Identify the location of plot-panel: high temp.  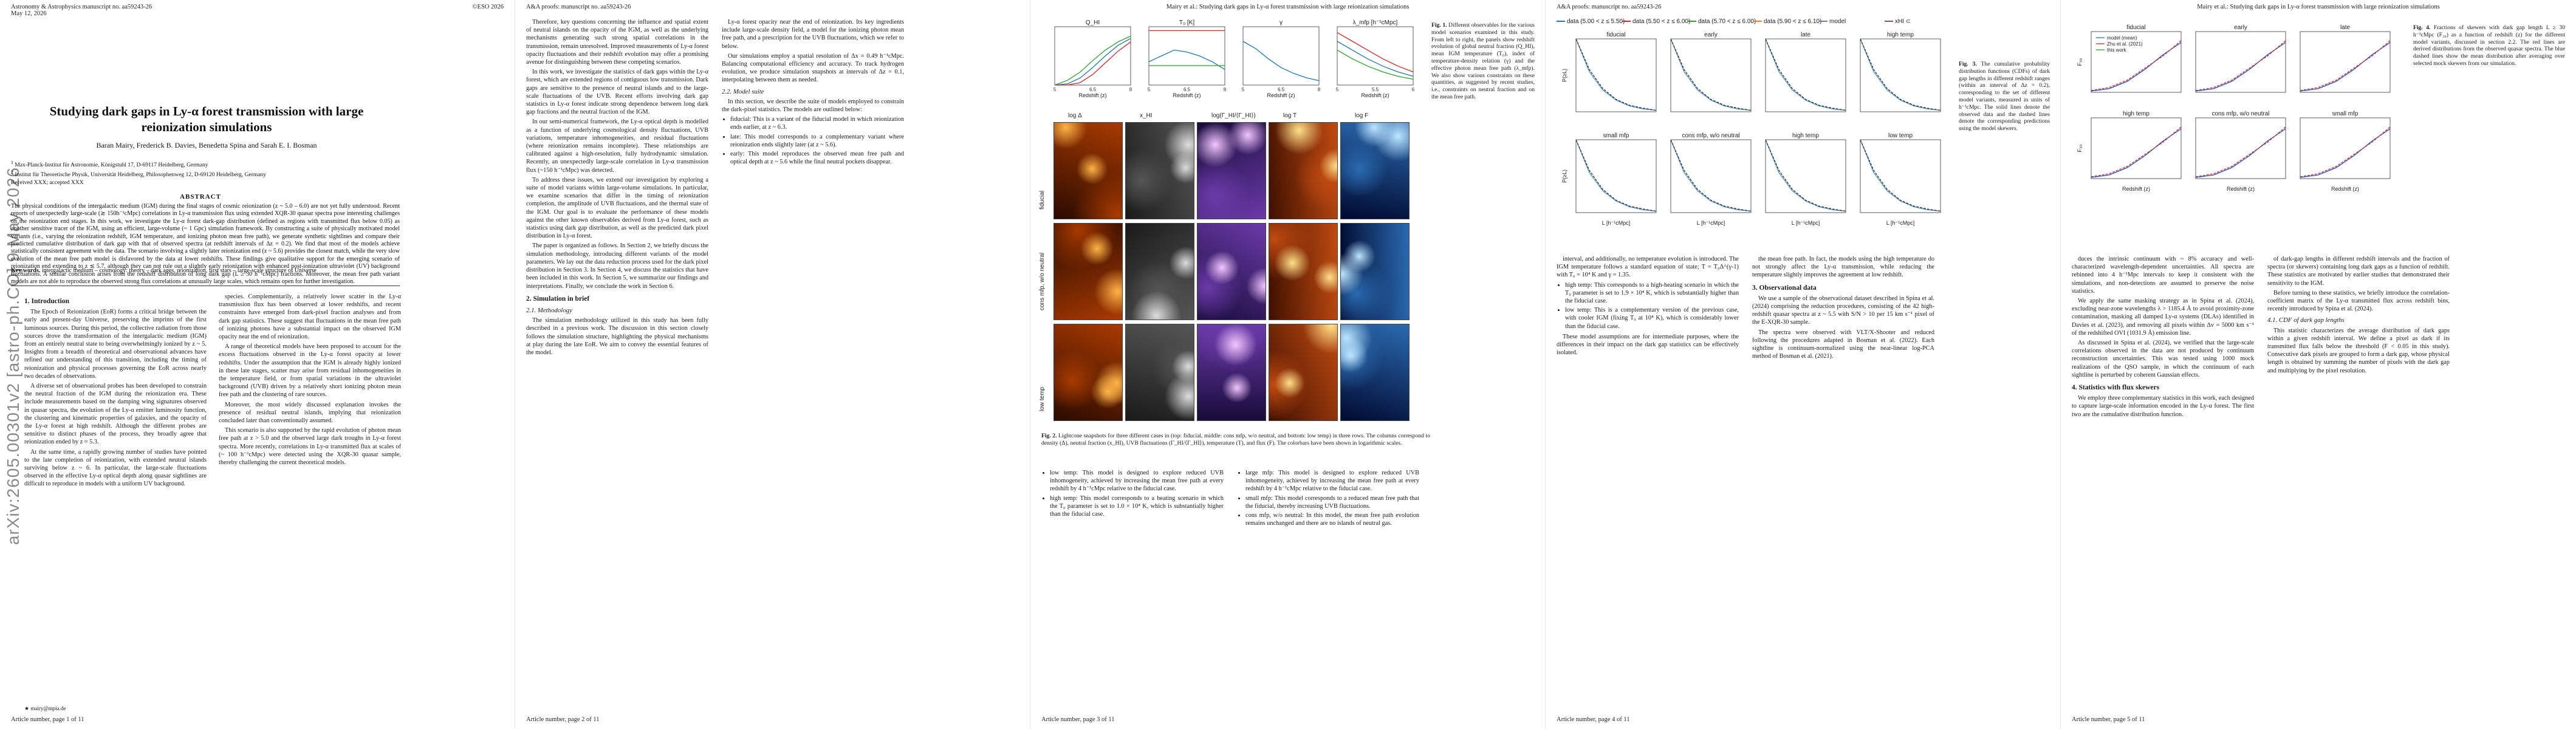
(1900, 72).